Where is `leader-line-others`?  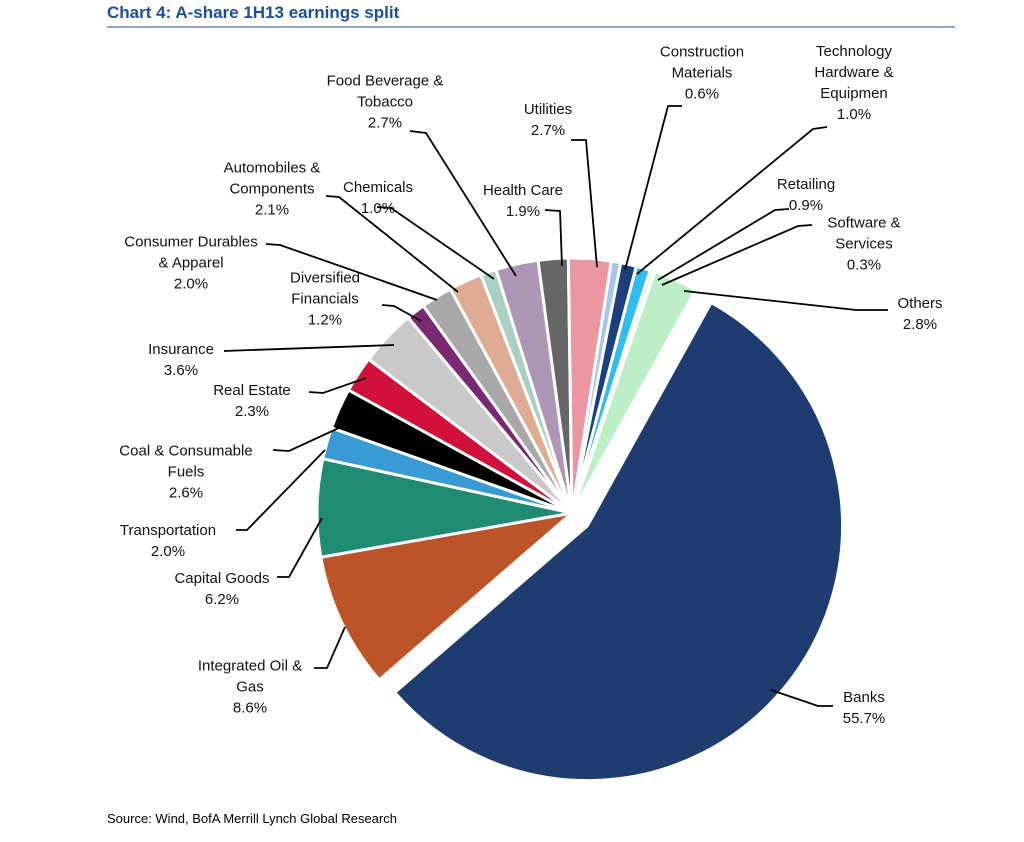
leader-line-others is located at coordinates (785, 300).